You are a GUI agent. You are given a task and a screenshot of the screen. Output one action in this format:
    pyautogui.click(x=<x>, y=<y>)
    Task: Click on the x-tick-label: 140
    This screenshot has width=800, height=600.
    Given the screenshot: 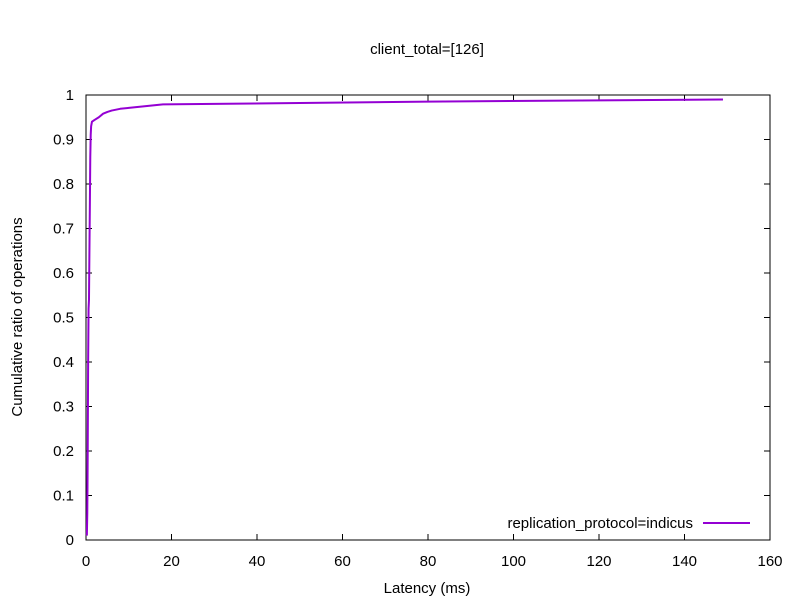 What is the action you would take?
    pyautogui.click(x=684, y=561)
    